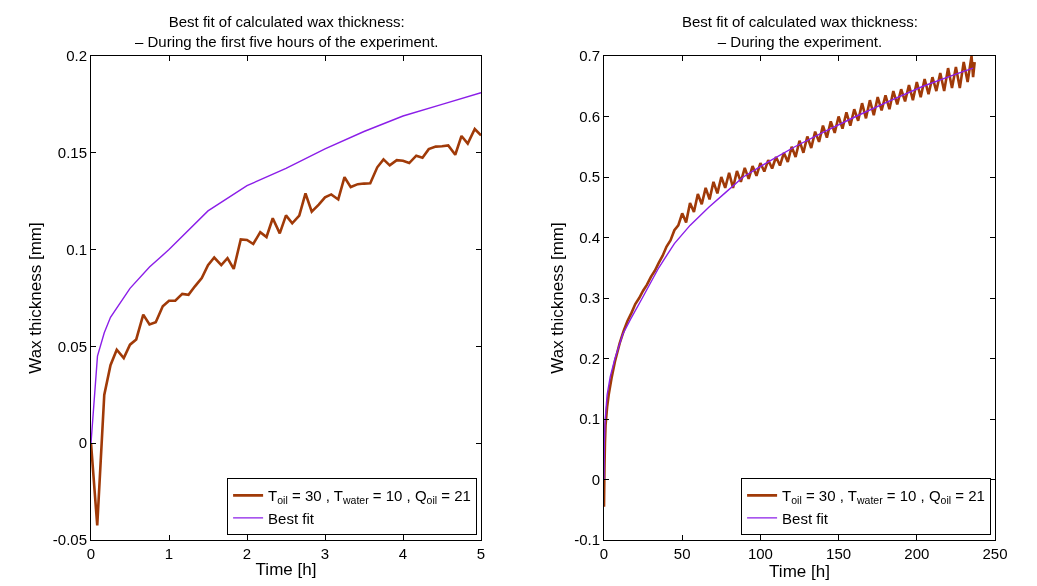 The width and height of the screenshot is (1037, 586). What do you see at coordinates (325, 553) in the screenshot?
I see `x-tick-label: 3` at bounding box center [325, 553].